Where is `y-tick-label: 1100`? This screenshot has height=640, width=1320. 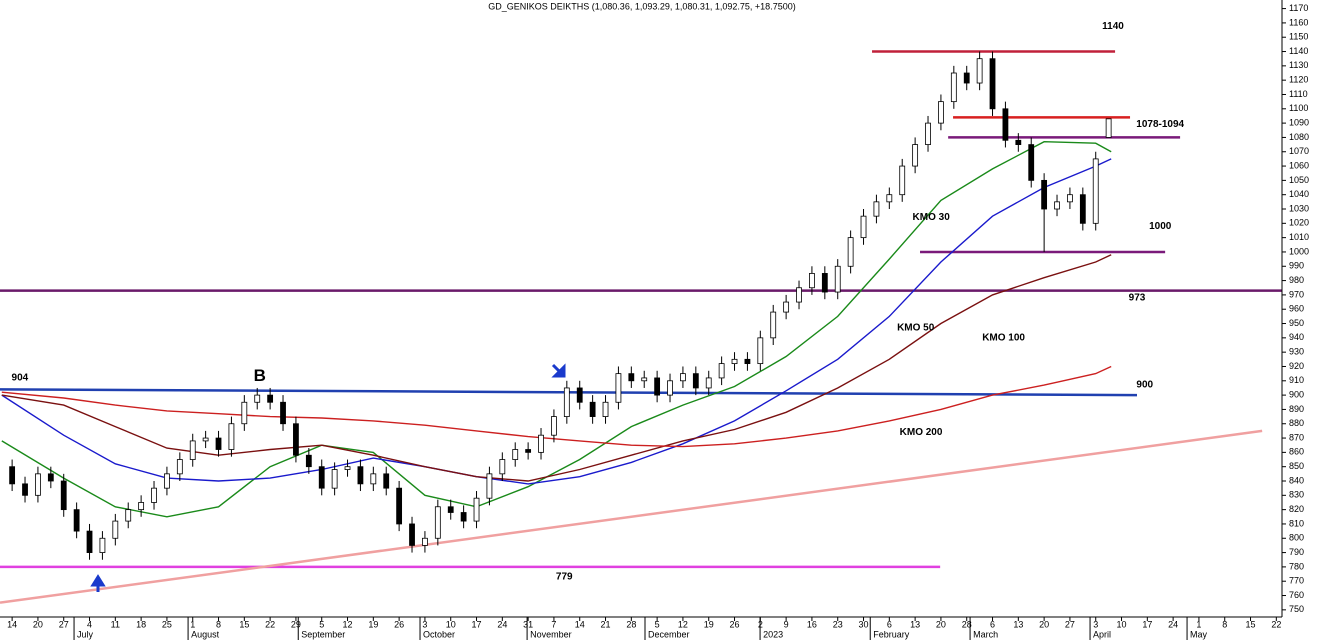
y-tick-label: 1100 is located at coordinates (1298, 108).